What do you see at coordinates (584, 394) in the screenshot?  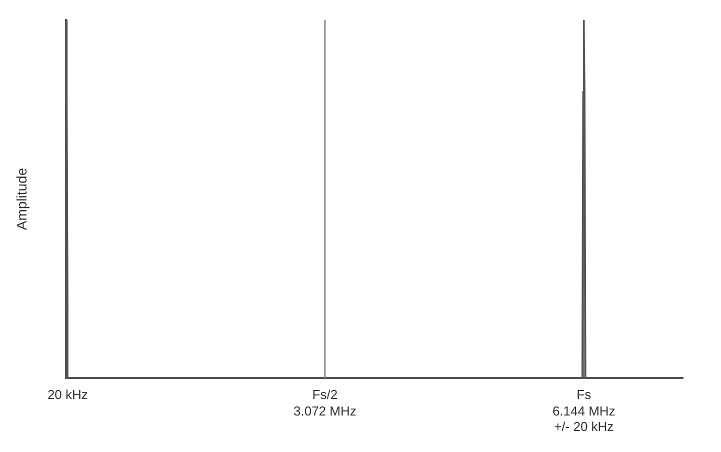 I see `annotation: Fs` at bounding box center [584, 394].